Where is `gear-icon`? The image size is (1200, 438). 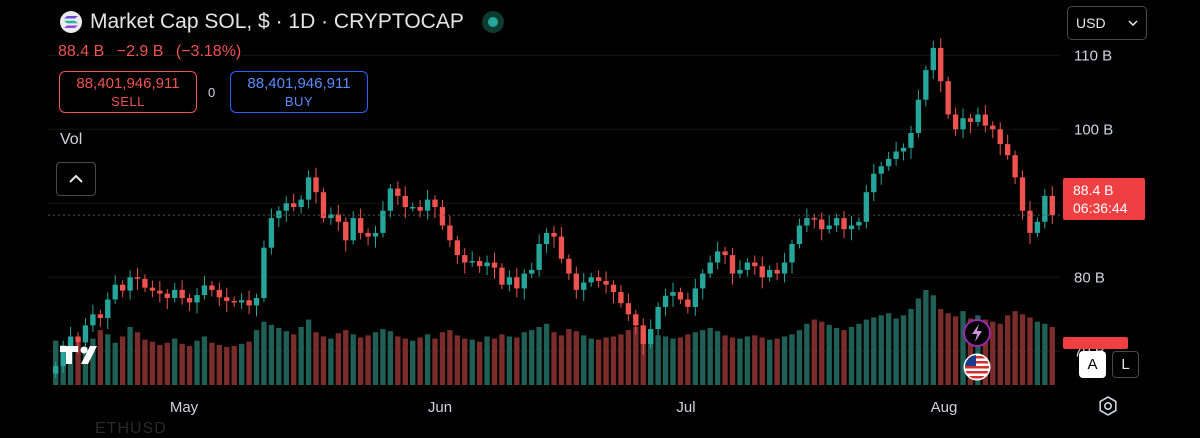 gear-icon is located at coordinates (1108, 406).